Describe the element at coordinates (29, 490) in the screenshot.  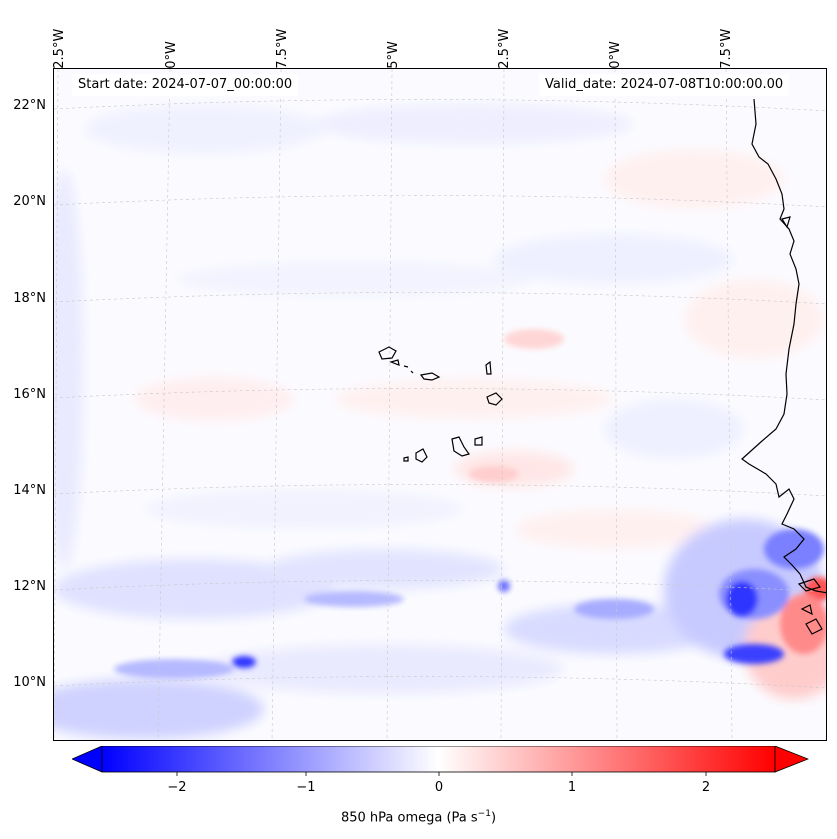
I see `lat-label-14n: 14°N` at that location.